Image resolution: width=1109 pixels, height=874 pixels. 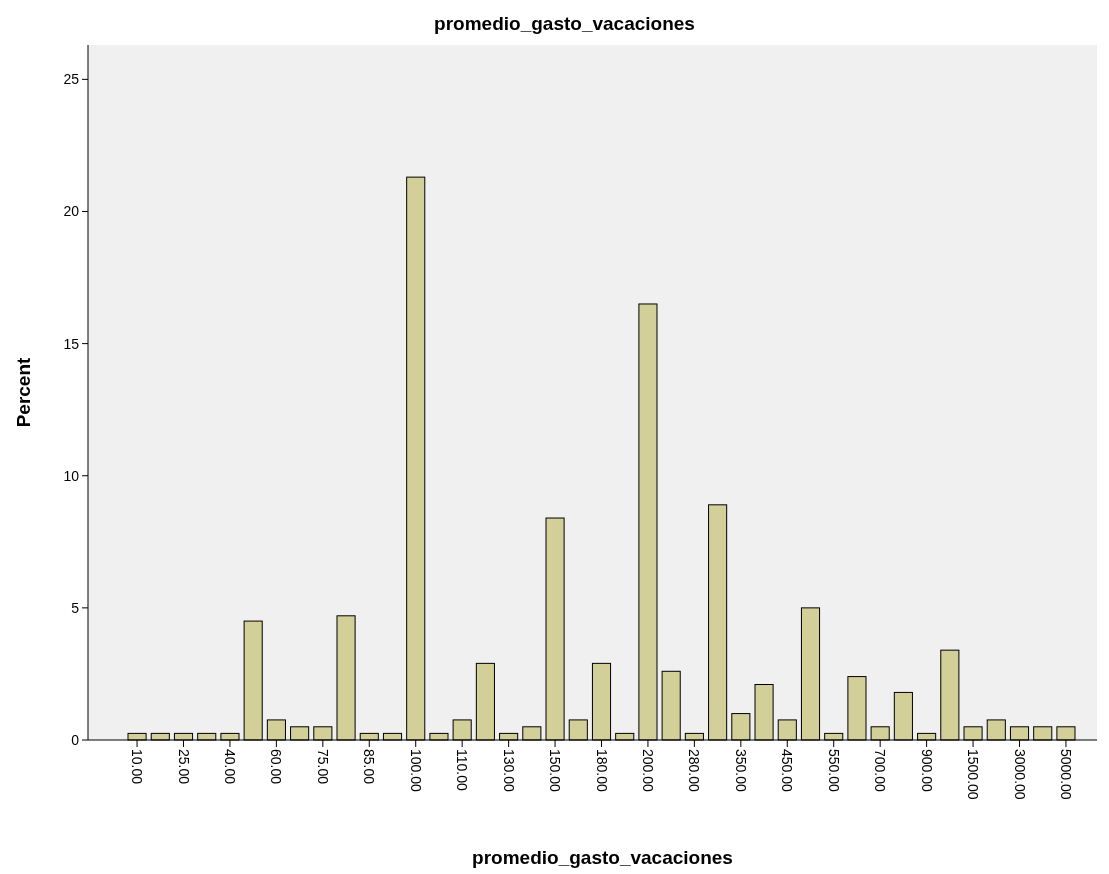 What do you see at coordinates (183, 767) in the screenshot?
I see `x-tick-label: 25.00` at bounding box center [183, 767].